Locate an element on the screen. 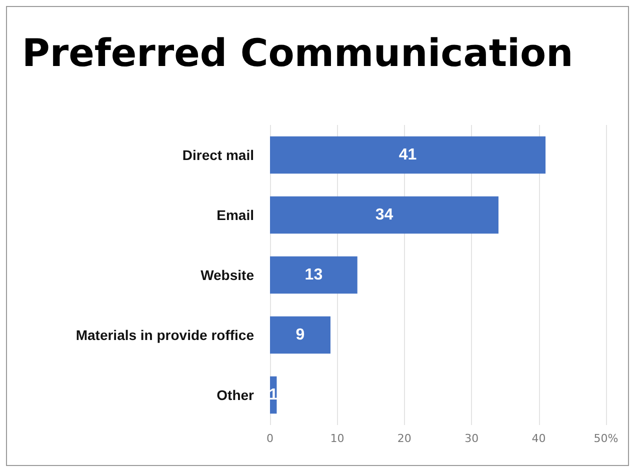 The image size is (637, 473). data-label: 9 is located at coordinates (300, 335).